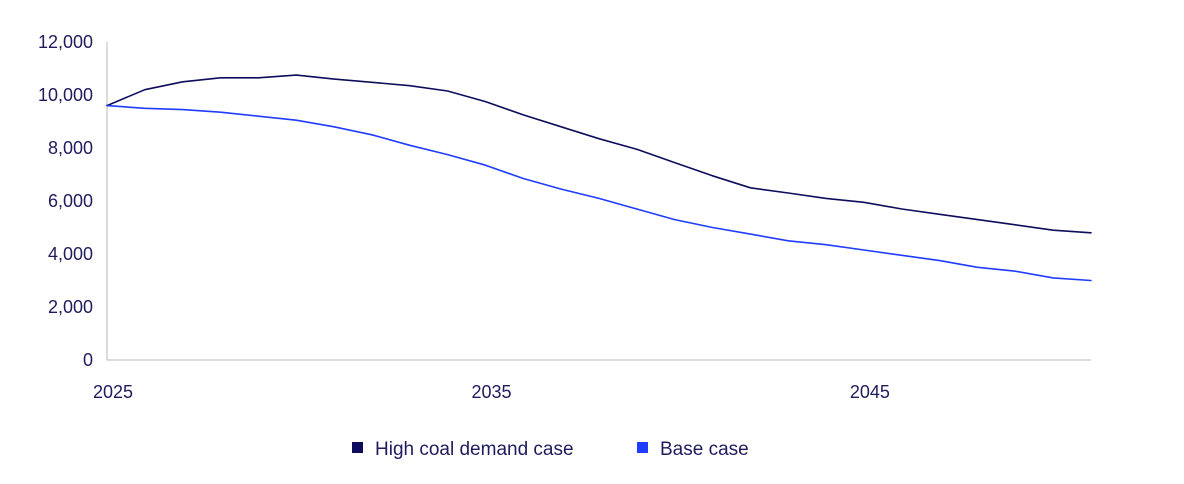 Image resolution: width=1184 pixels, height=484 pixels. I want to click on x-axis: 2025 2035 2045, so click(592, 380).